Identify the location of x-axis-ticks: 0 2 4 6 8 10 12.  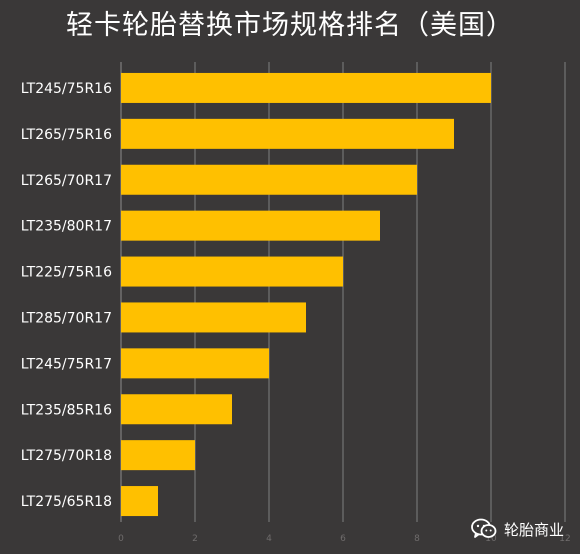
(344, 539).